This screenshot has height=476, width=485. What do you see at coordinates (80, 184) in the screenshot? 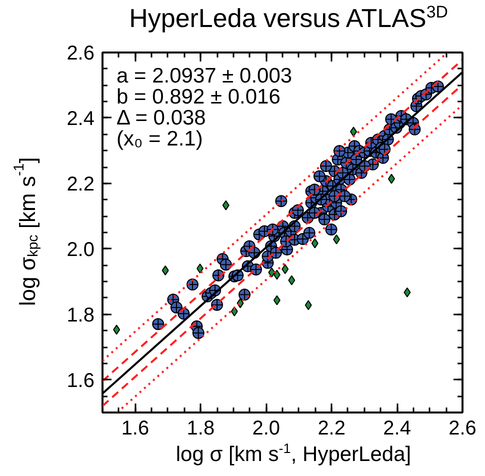
I see `y-tick-label: 2.2` at bounding box center [80, 184].